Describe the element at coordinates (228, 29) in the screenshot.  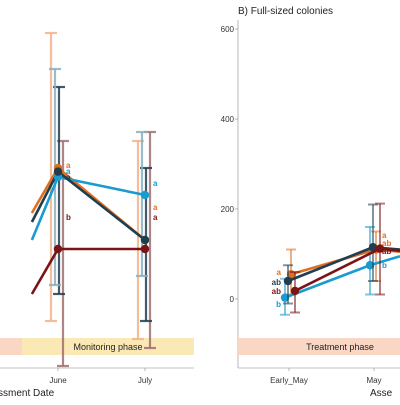
I see `right-y-tick-600: 600` at that location.